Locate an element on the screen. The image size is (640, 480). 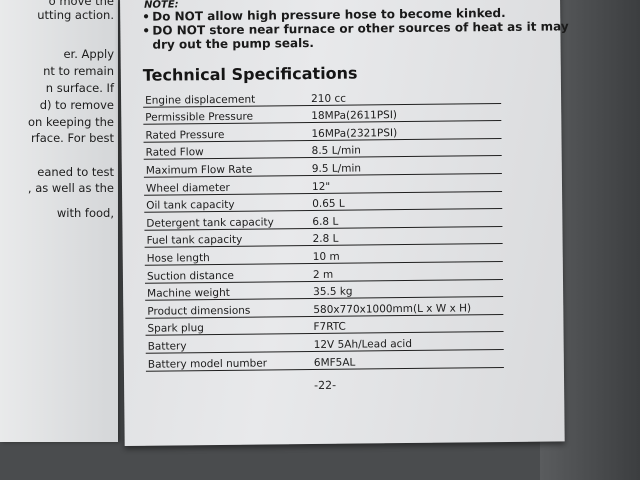
spec-value: 0.65 L is located at coordinates (328, 204).